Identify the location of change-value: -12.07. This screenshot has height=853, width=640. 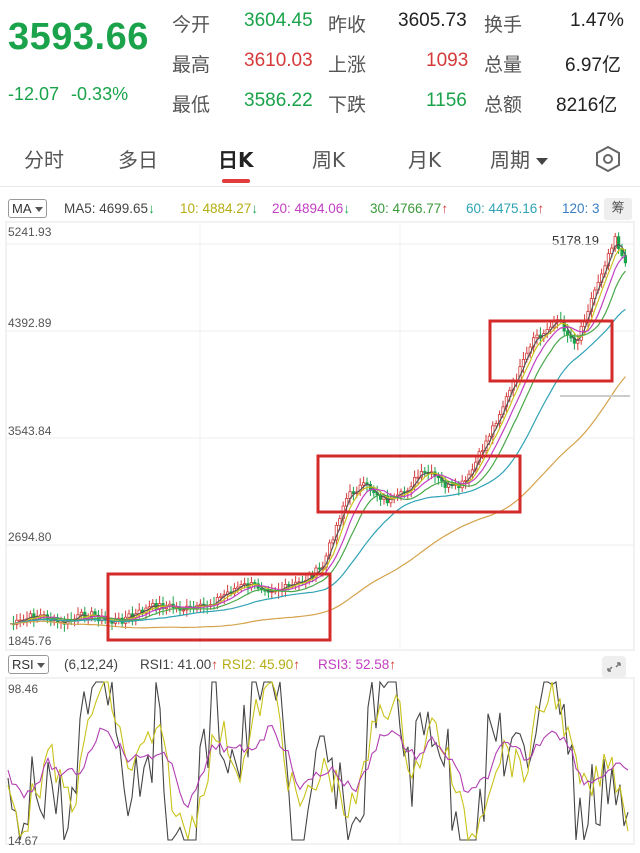
(34, 94).